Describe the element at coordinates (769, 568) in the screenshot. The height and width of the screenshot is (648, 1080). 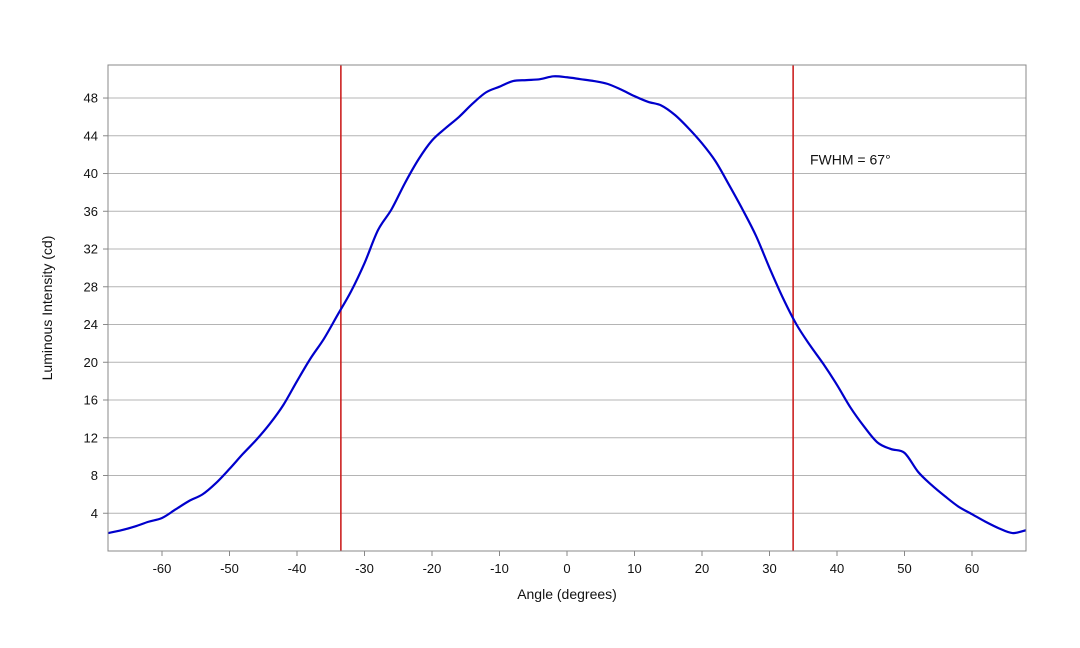
I see `x-tick-label: 30` at that location.